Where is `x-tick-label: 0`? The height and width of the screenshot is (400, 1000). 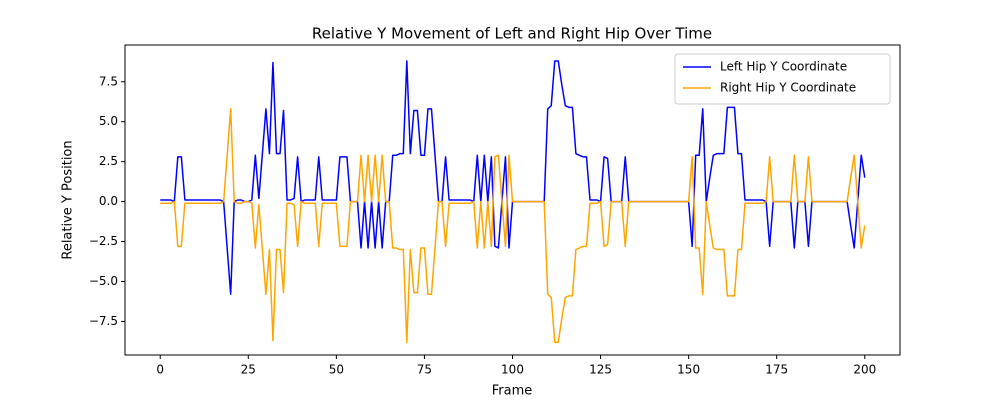
x-tick-label: 0 is located at coordinates (160, 370).